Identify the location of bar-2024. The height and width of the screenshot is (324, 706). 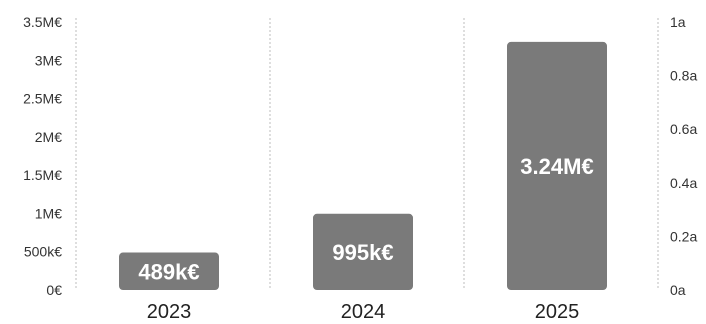
(363, 251).